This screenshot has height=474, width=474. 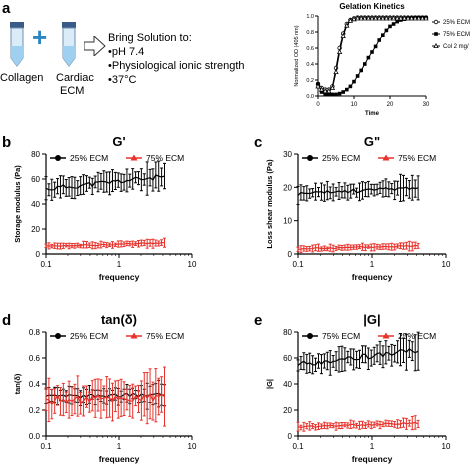 I want to click on panel-letter-c: c, so click(x=258, y=142).